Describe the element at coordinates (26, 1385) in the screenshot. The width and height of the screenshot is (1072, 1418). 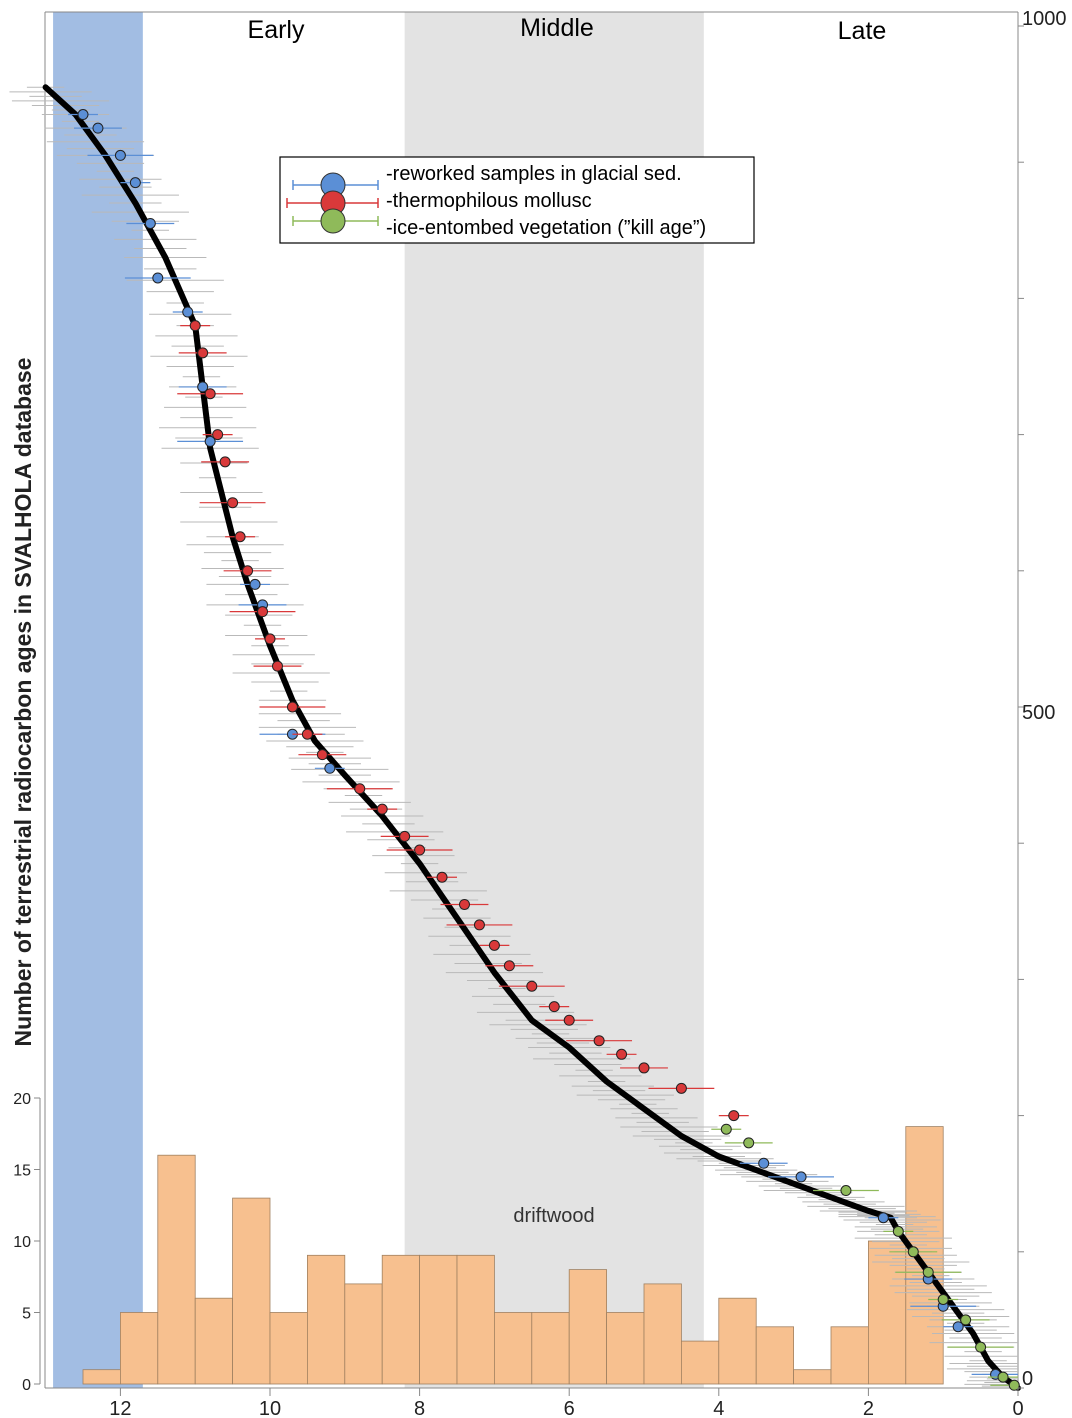
I see `histogram-y-tick-label: 0` at that location.